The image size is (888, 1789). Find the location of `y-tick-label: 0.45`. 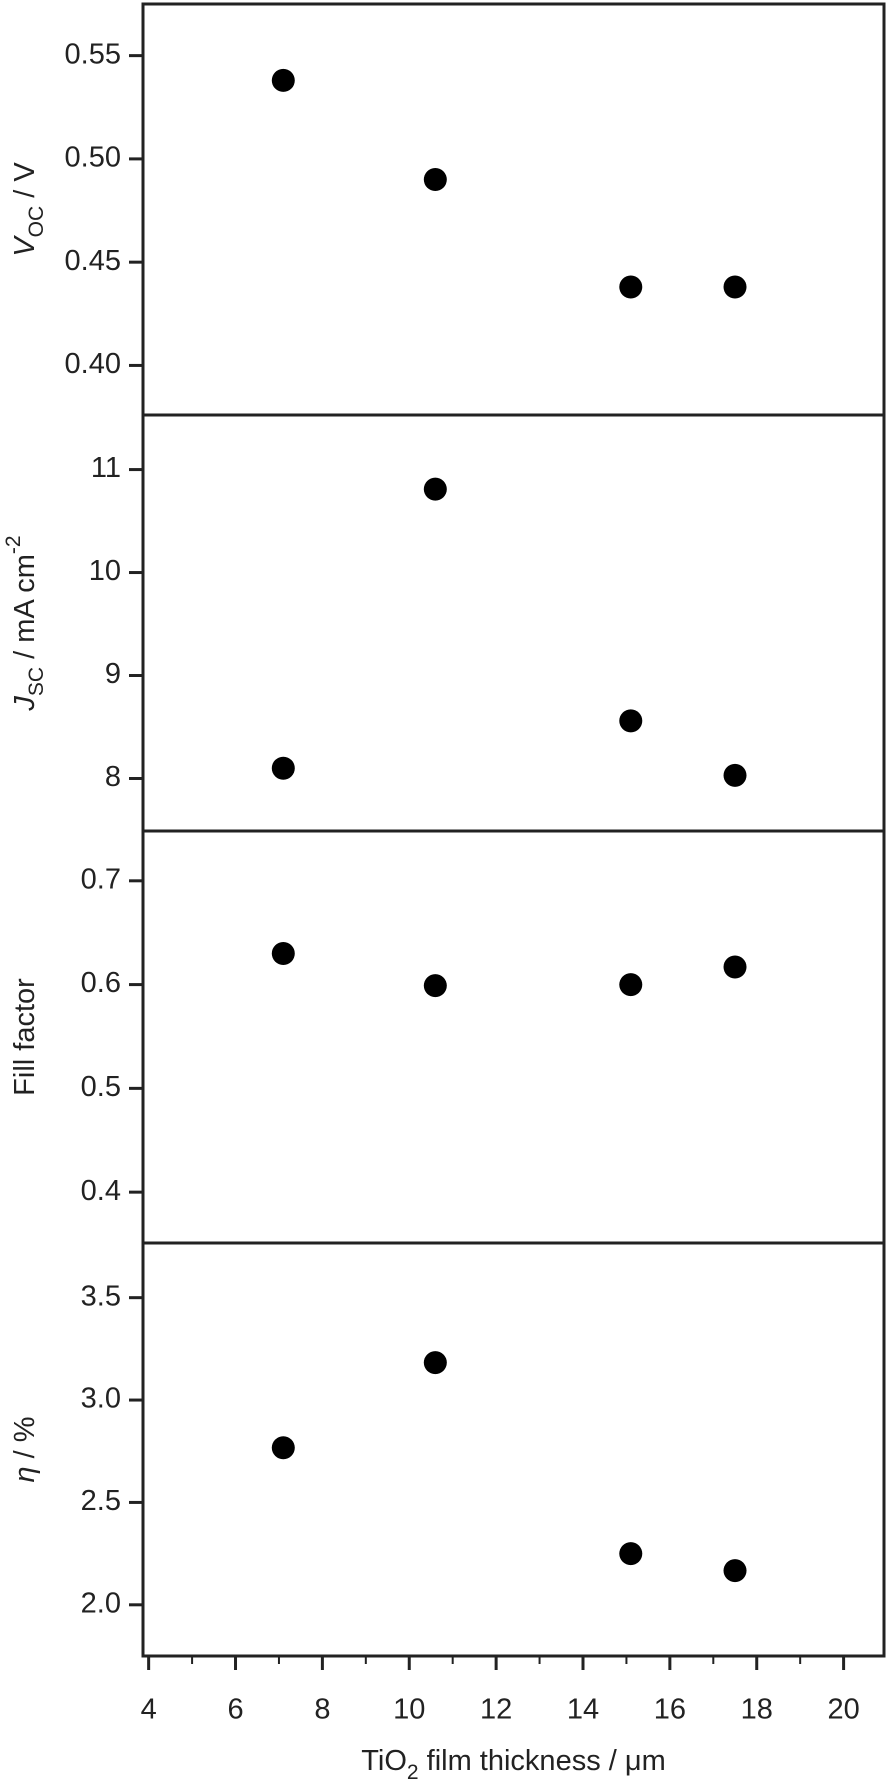

y-tick-label: 0.45 is located at coordinates (93, 261).